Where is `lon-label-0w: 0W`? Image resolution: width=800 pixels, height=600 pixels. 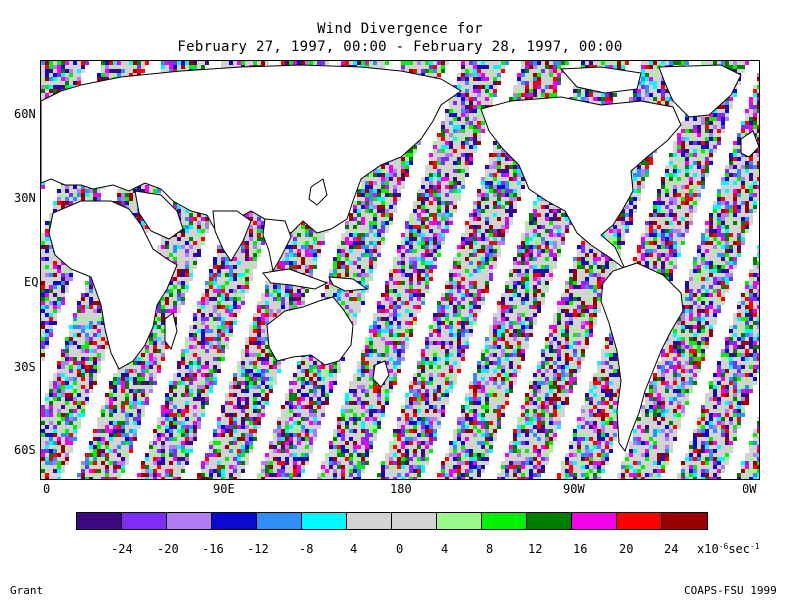
lon-label-0w: 0W is located at coordinates (749, 489).